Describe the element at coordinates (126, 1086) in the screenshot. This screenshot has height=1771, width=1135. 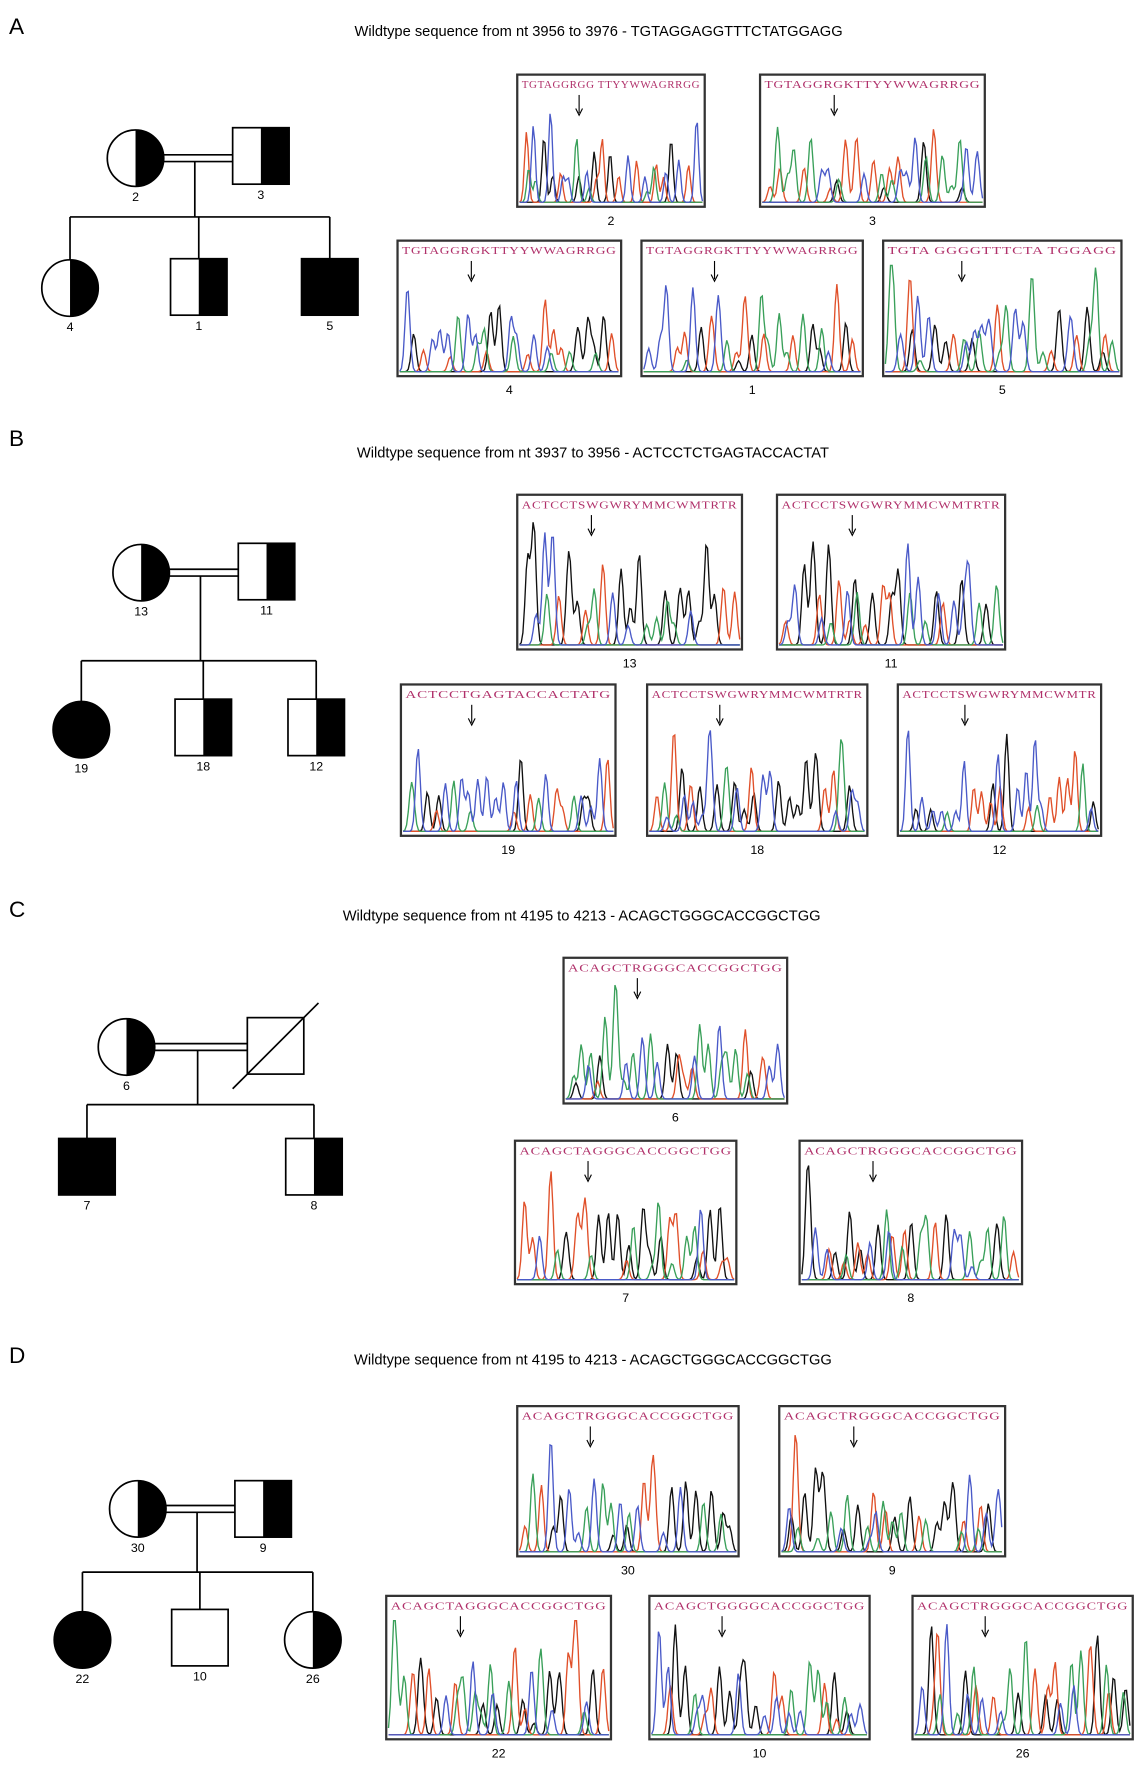
I see `individual-id: 6` at that location.